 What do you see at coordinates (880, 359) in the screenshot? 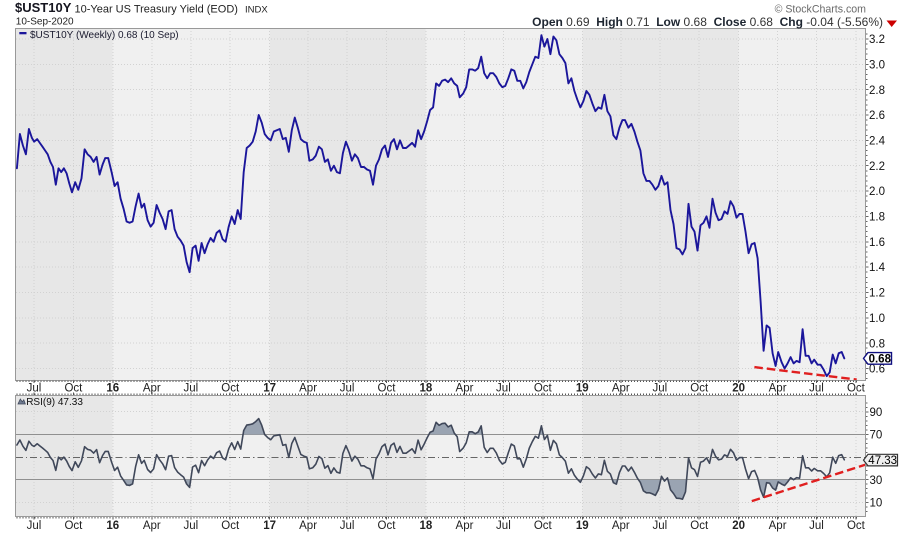
I see `svg-text: 0.68` at bounding box center [880, 359].